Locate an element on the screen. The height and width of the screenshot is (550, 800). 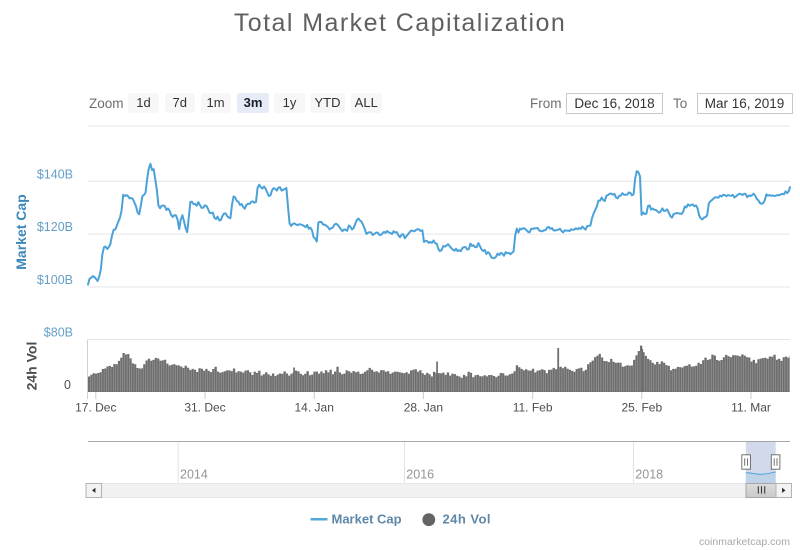
svg-text: $140B is located at coordinates (55, 174).